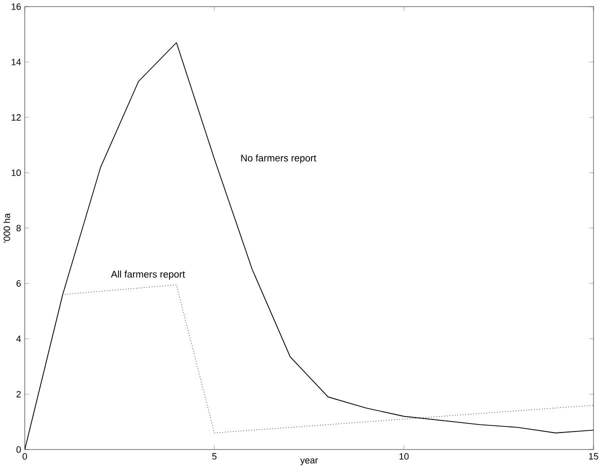 The image size is (602, 469). What do you see at coordinates (18, 449) in the screenshot?
I see `y-tick-label: 0` at bounding box center [18, 449].